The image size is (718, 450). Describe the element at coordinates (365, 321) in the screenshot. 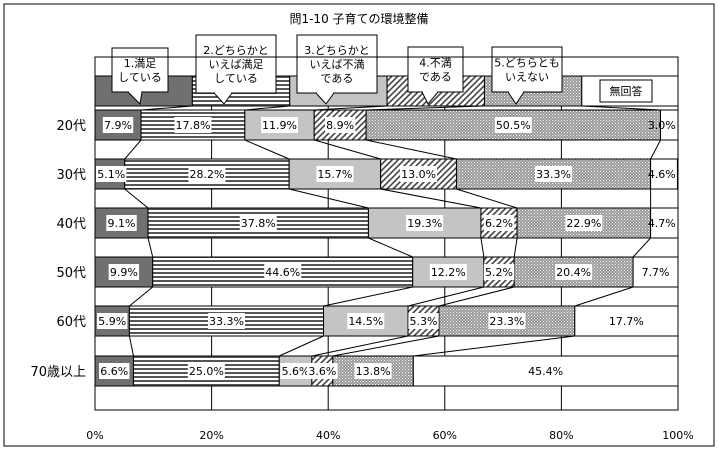

I see `value-label: 14.5%` at that location.